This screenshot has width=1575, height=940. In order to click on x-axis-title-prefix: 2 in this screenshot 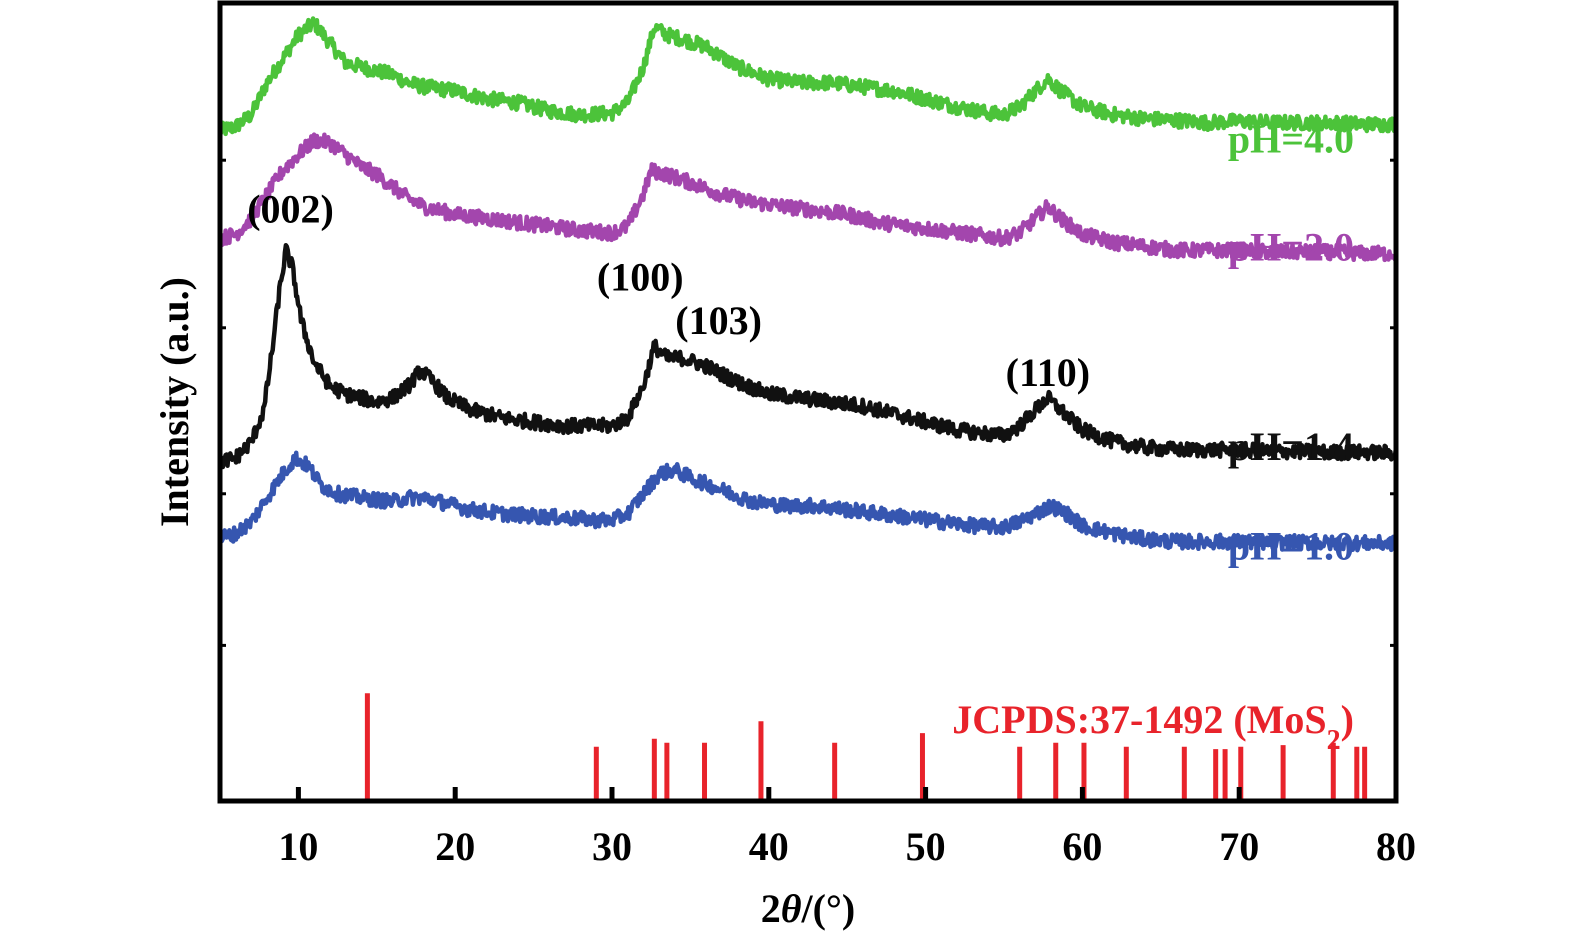, I will do `click(771, 908)`.